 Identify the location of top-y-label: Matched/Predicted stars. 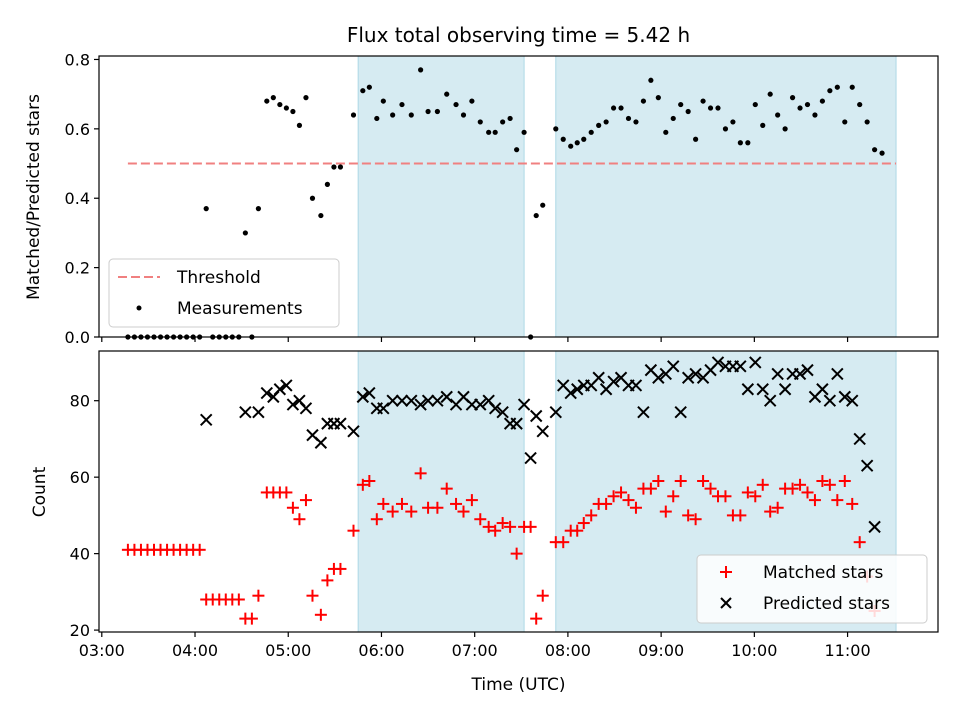
(34, 197).